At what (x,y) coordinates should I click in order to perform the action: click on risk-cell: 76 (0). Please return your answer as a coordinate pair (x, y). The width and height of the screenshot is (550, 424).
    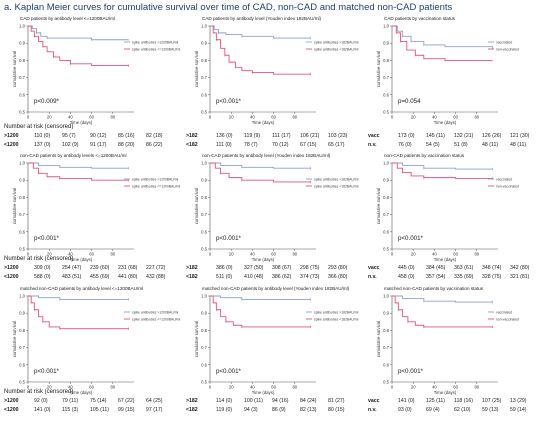
    Looking at the image, I should click on (405, 145).